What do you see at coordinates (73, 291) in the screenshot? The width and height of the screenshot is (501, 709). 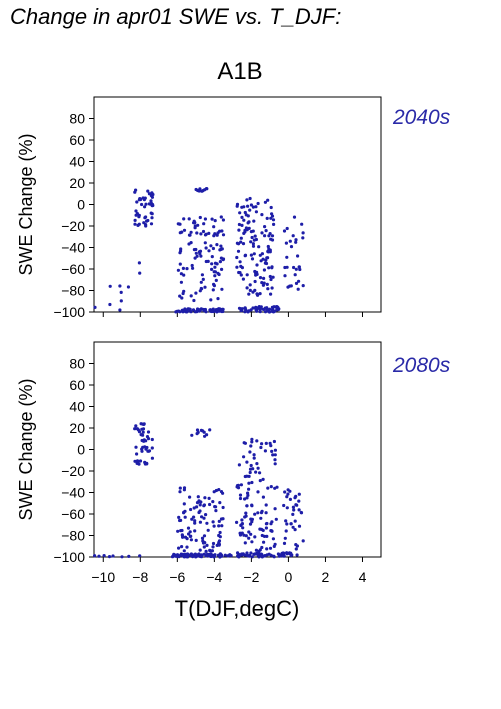 I see `y-tick-label: −80` at bounding box center [73, 291].